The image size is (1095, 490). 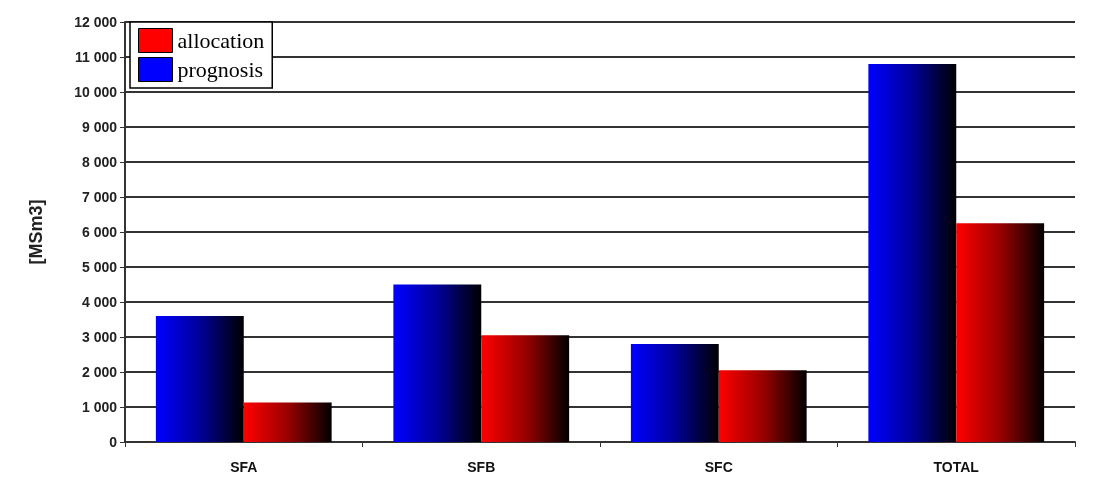 I want to click on x-tick-label: SFA, so click(x=244, y=467).